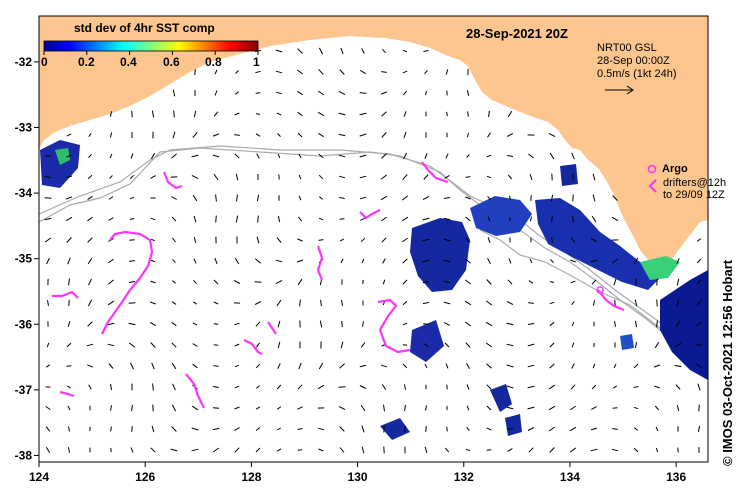  Describe the element at coordinates (695, 183) in the screenshot. I see `drifter-legend-line1: drifters@12h` at that location.